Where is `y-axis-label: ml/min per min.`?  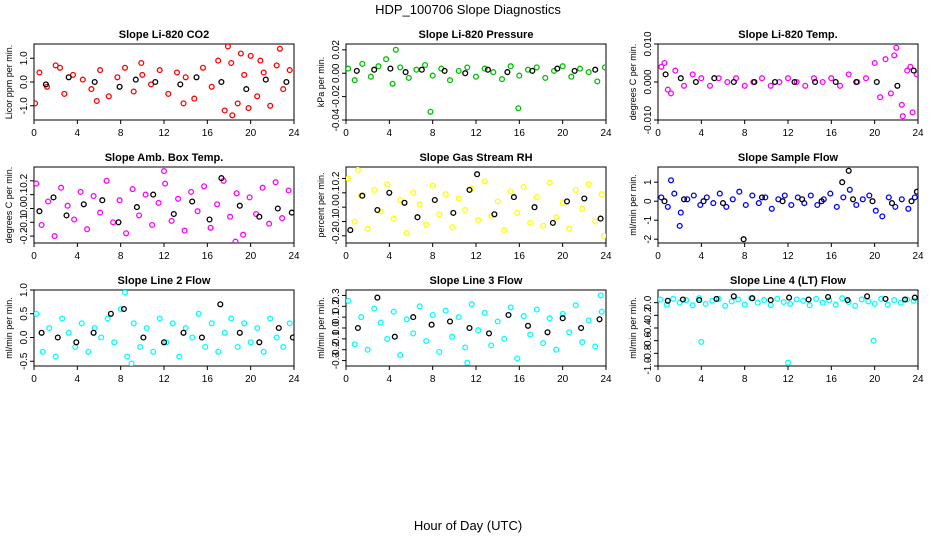 y-axis-label: ml/min per min. is located at coordinates (633, 328).